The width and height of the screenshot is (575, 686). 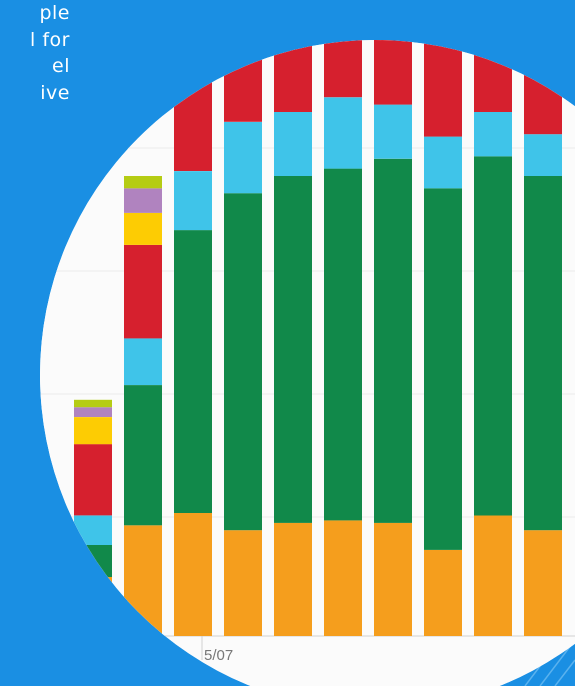 What do you see at coordinates (218, 655) in the screenshot?
I see `x-tick-label: 5/07` at bounding box center [218, 655].